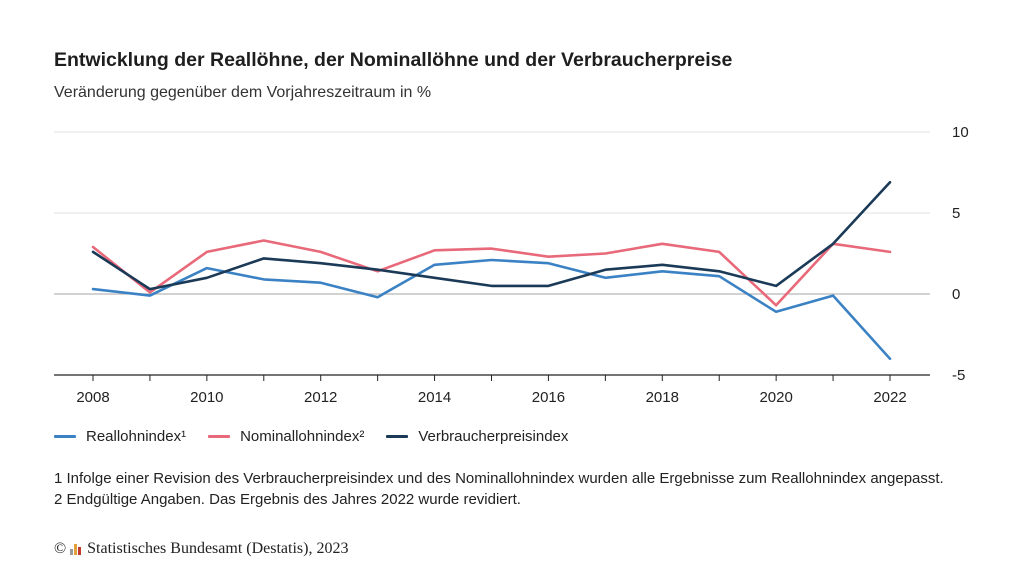  What do you see at coordinates (956, 213) in the screenshot?
I see `y-tick-label: 5` at bounding box center [956, 213].